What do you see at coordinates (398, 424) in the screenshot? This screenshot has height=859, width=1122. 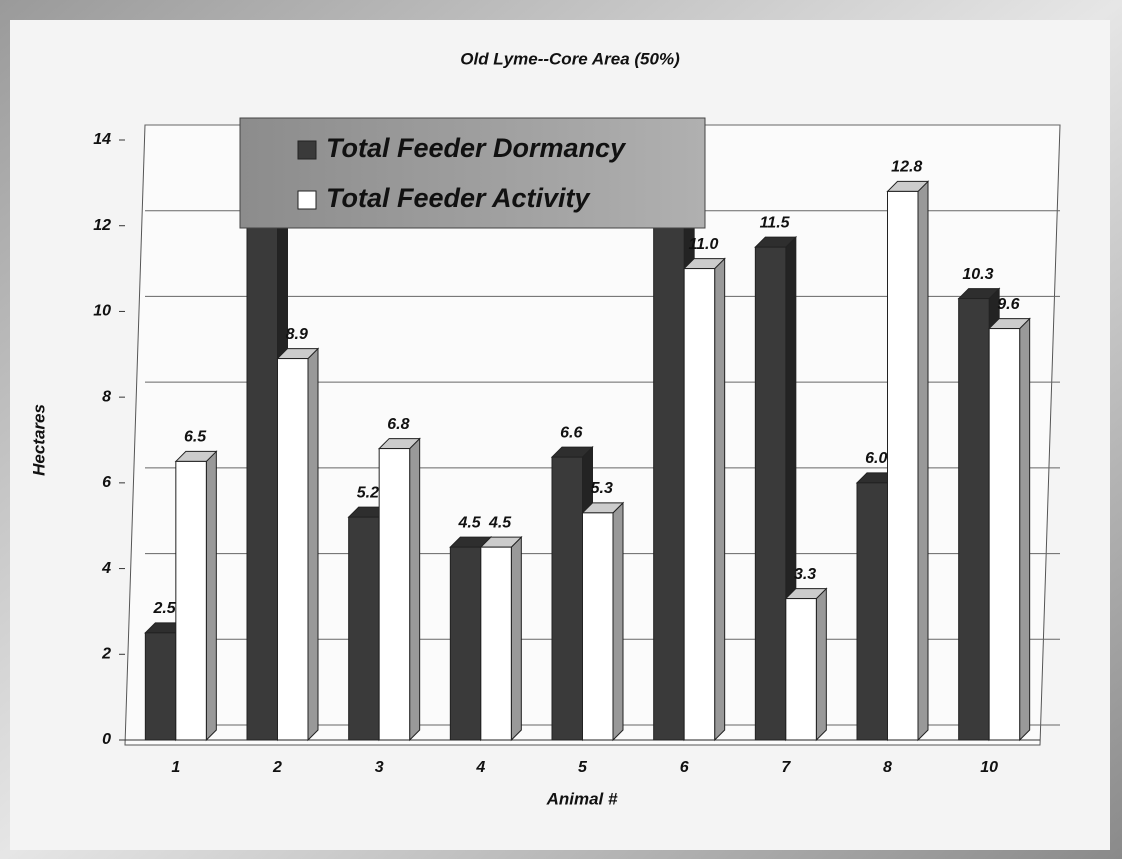 I see `data-label: 6.8` at bounding box center [398, 424].